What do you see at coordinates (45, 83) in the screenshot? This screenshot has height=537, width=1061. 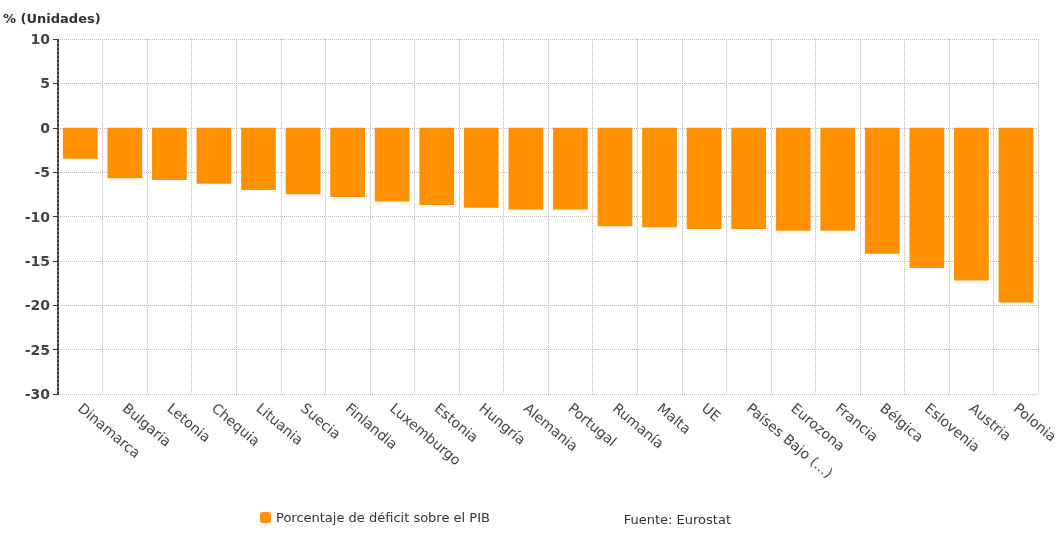 I see `y-tick-label: 5` at bounding box center [45, 83].